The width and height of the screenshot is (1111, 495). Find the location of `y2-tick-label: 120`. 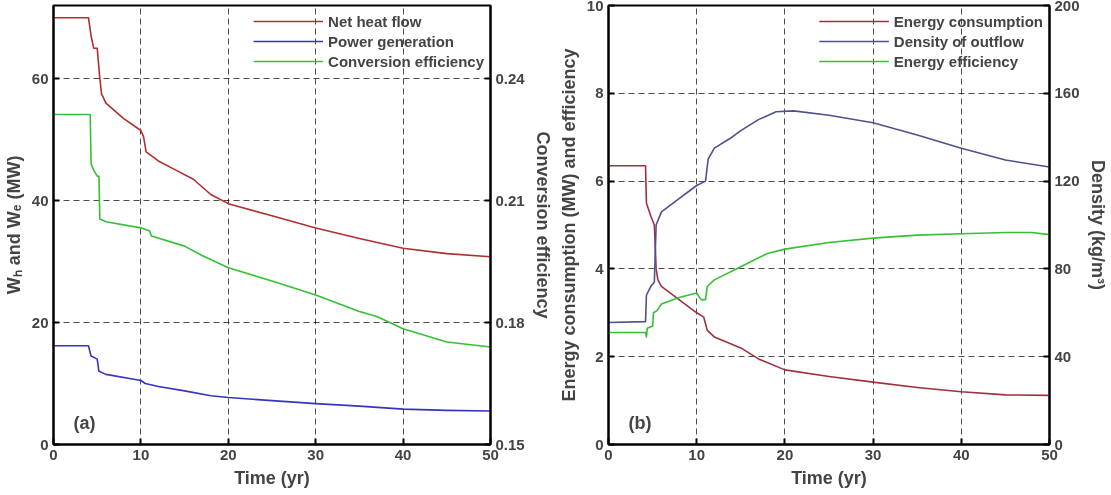

y2-tick-label: 120 is located at coordinates (1067, 181).